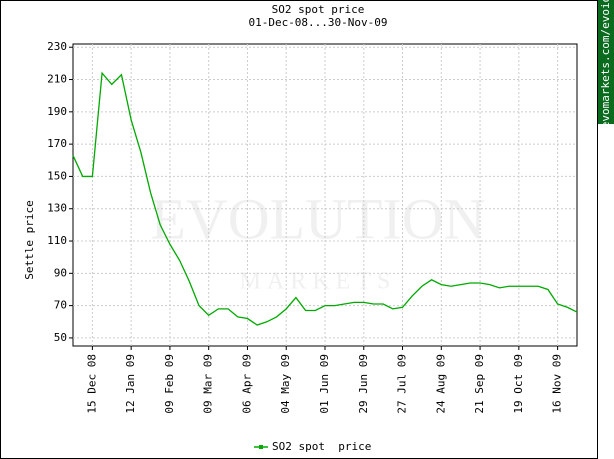  I want to click on x-tick-label: 16 Nov 09, so click(557, 384).